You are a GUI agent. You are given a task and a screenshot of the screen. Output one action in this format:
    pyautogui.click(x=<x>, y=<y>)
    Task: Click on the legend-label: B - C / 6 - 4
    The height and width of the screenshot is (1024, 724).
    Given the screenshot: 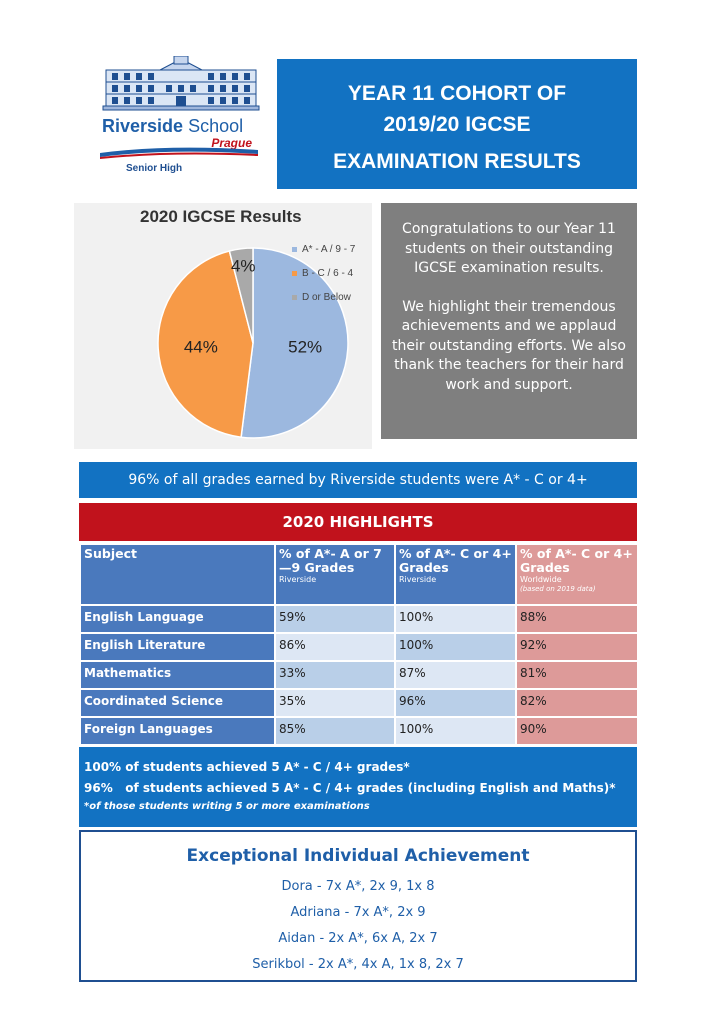 What is the action you would take?
    pyautogui.click(x=328, y=273)
    